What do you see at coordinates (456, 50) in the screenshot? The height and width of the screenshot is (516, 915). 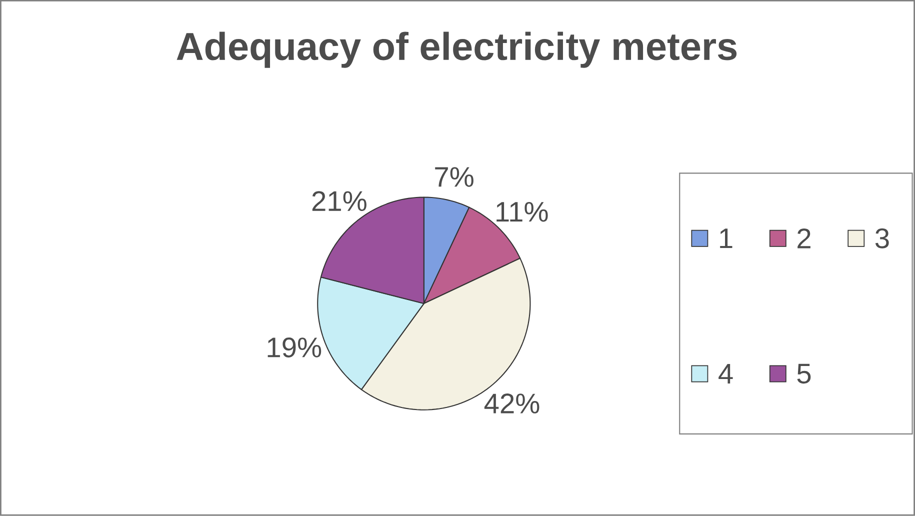 I see `chart-title: Adequacy of electricity meters` at bounding box center [456, 50].